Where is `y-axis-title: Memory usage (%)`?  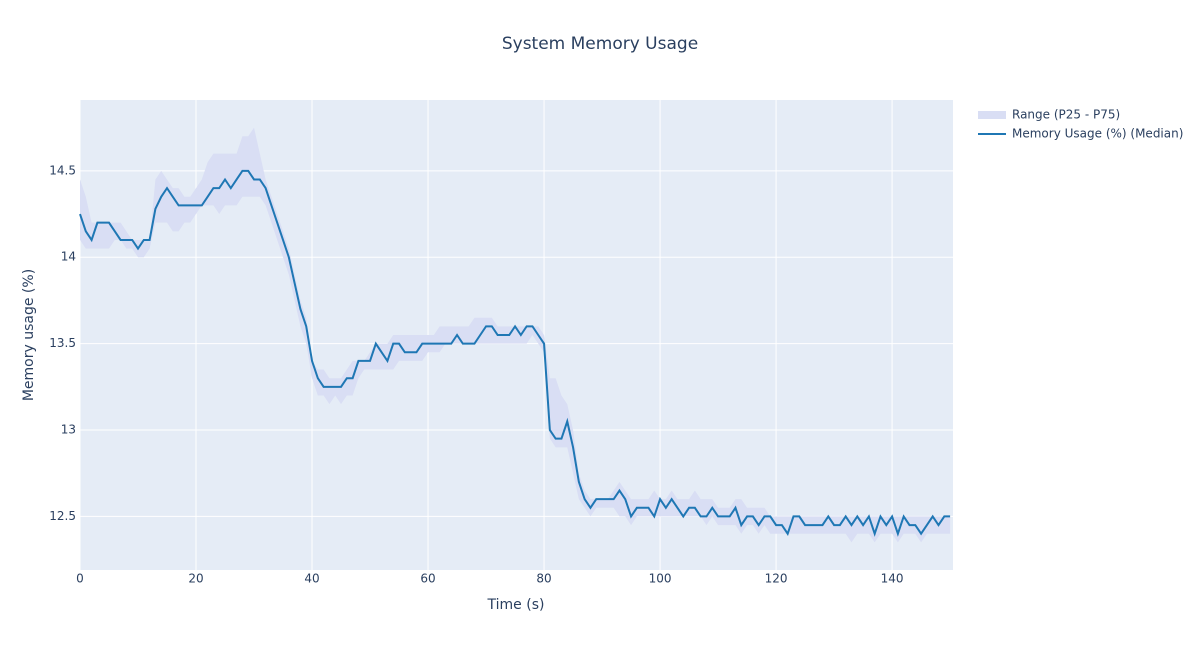 y-axis-title: Memory usage (%) is located at coordinates (29, 335).